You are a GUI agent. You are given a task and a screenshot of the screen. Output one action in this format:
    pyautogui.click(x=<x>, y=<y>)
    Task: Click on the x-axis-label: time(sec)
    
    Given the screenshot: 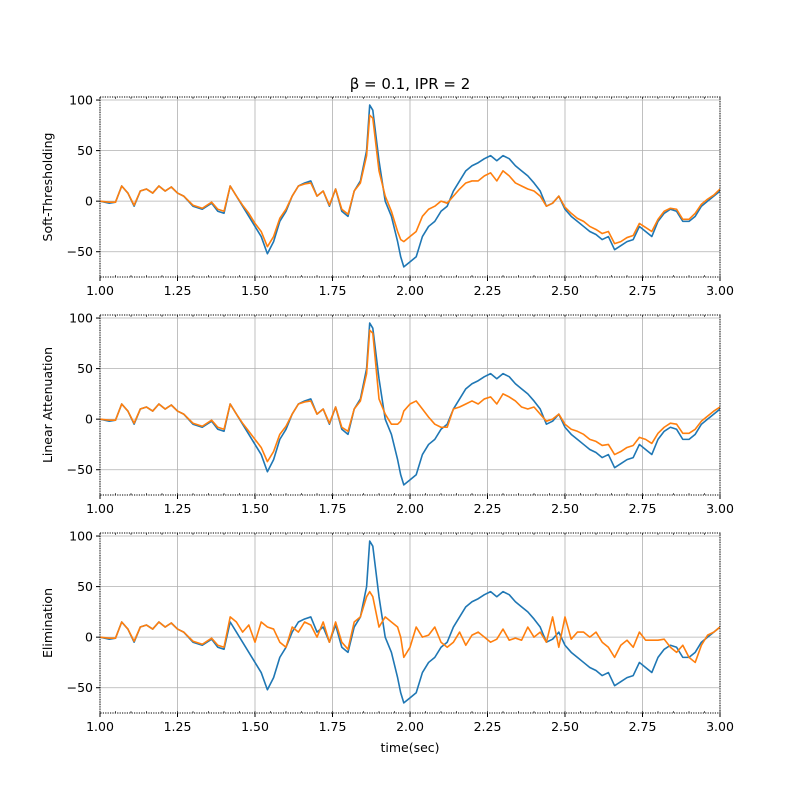 What is the action you would take?
    pyautogui.click(x=409, y=747)
    